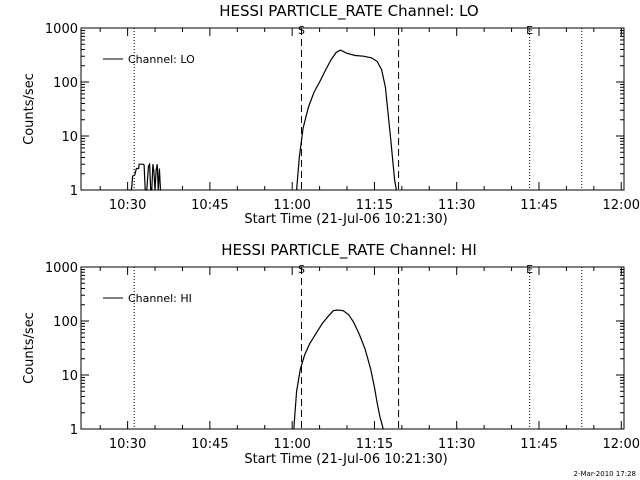 This screenshot has height=480, width=640. I want to click on legend: Channel: HI, so click(147, 298).